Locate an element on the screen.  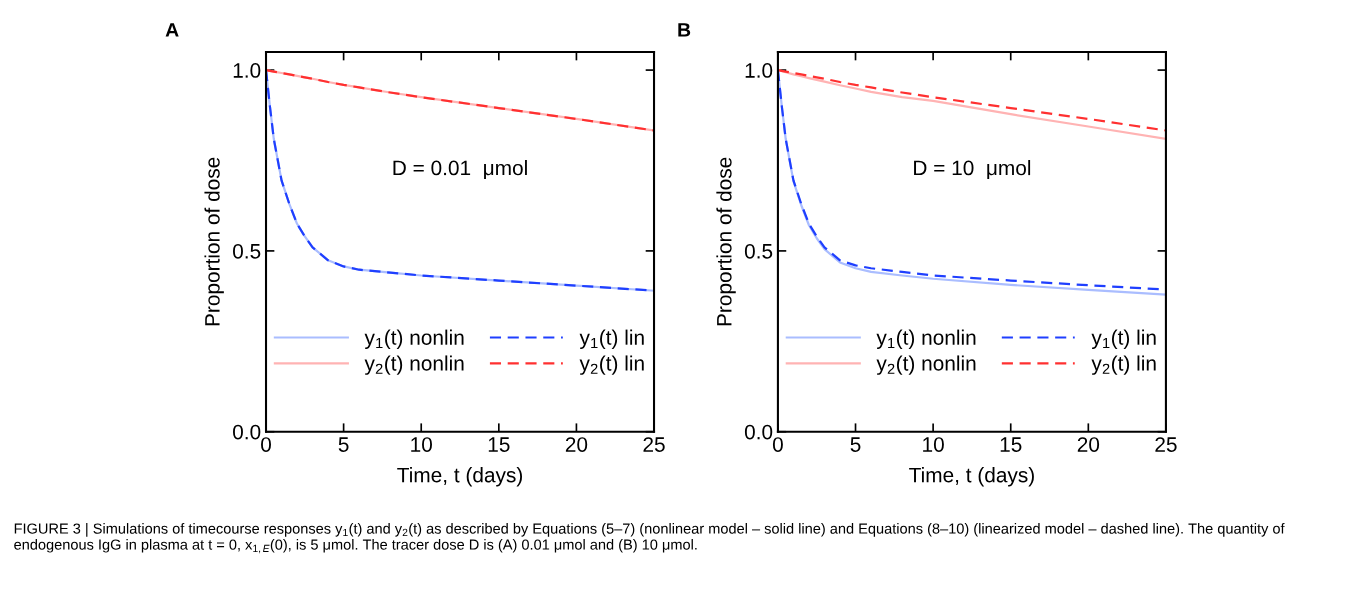
annotation: D = 10 μmol is located at coordinates (972, 170).